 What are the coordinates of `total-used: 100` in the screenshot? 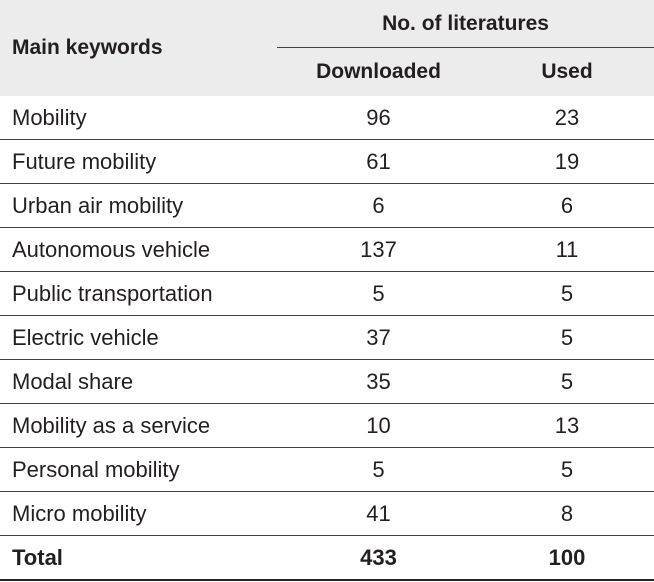 It's located at (567, 558).